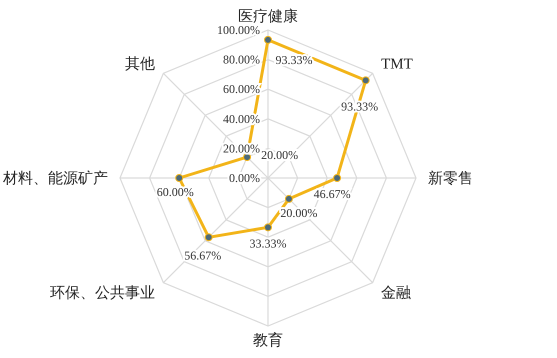 This screenshot has width=557, height=358. Describe the element at coordinates (244, 178) in the screenshot. I see `y-tick-label: 0.00%` at that location.